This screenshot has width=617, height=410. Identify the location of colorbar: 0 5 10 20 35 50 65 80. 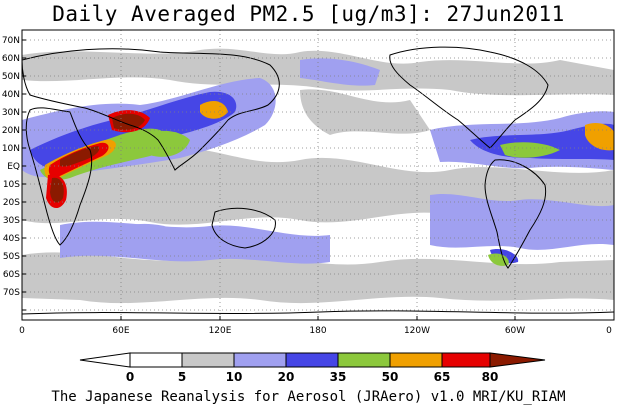
(312, 368).